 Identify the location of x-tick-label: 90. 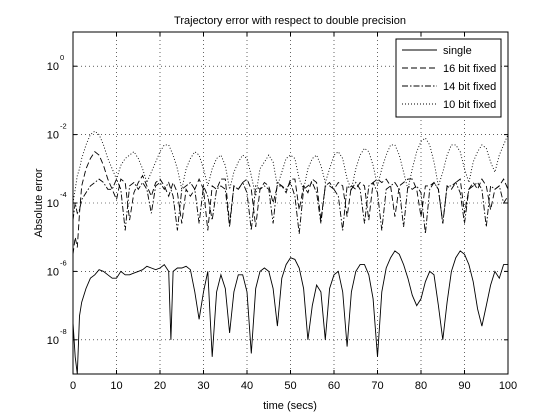
(464, 386).